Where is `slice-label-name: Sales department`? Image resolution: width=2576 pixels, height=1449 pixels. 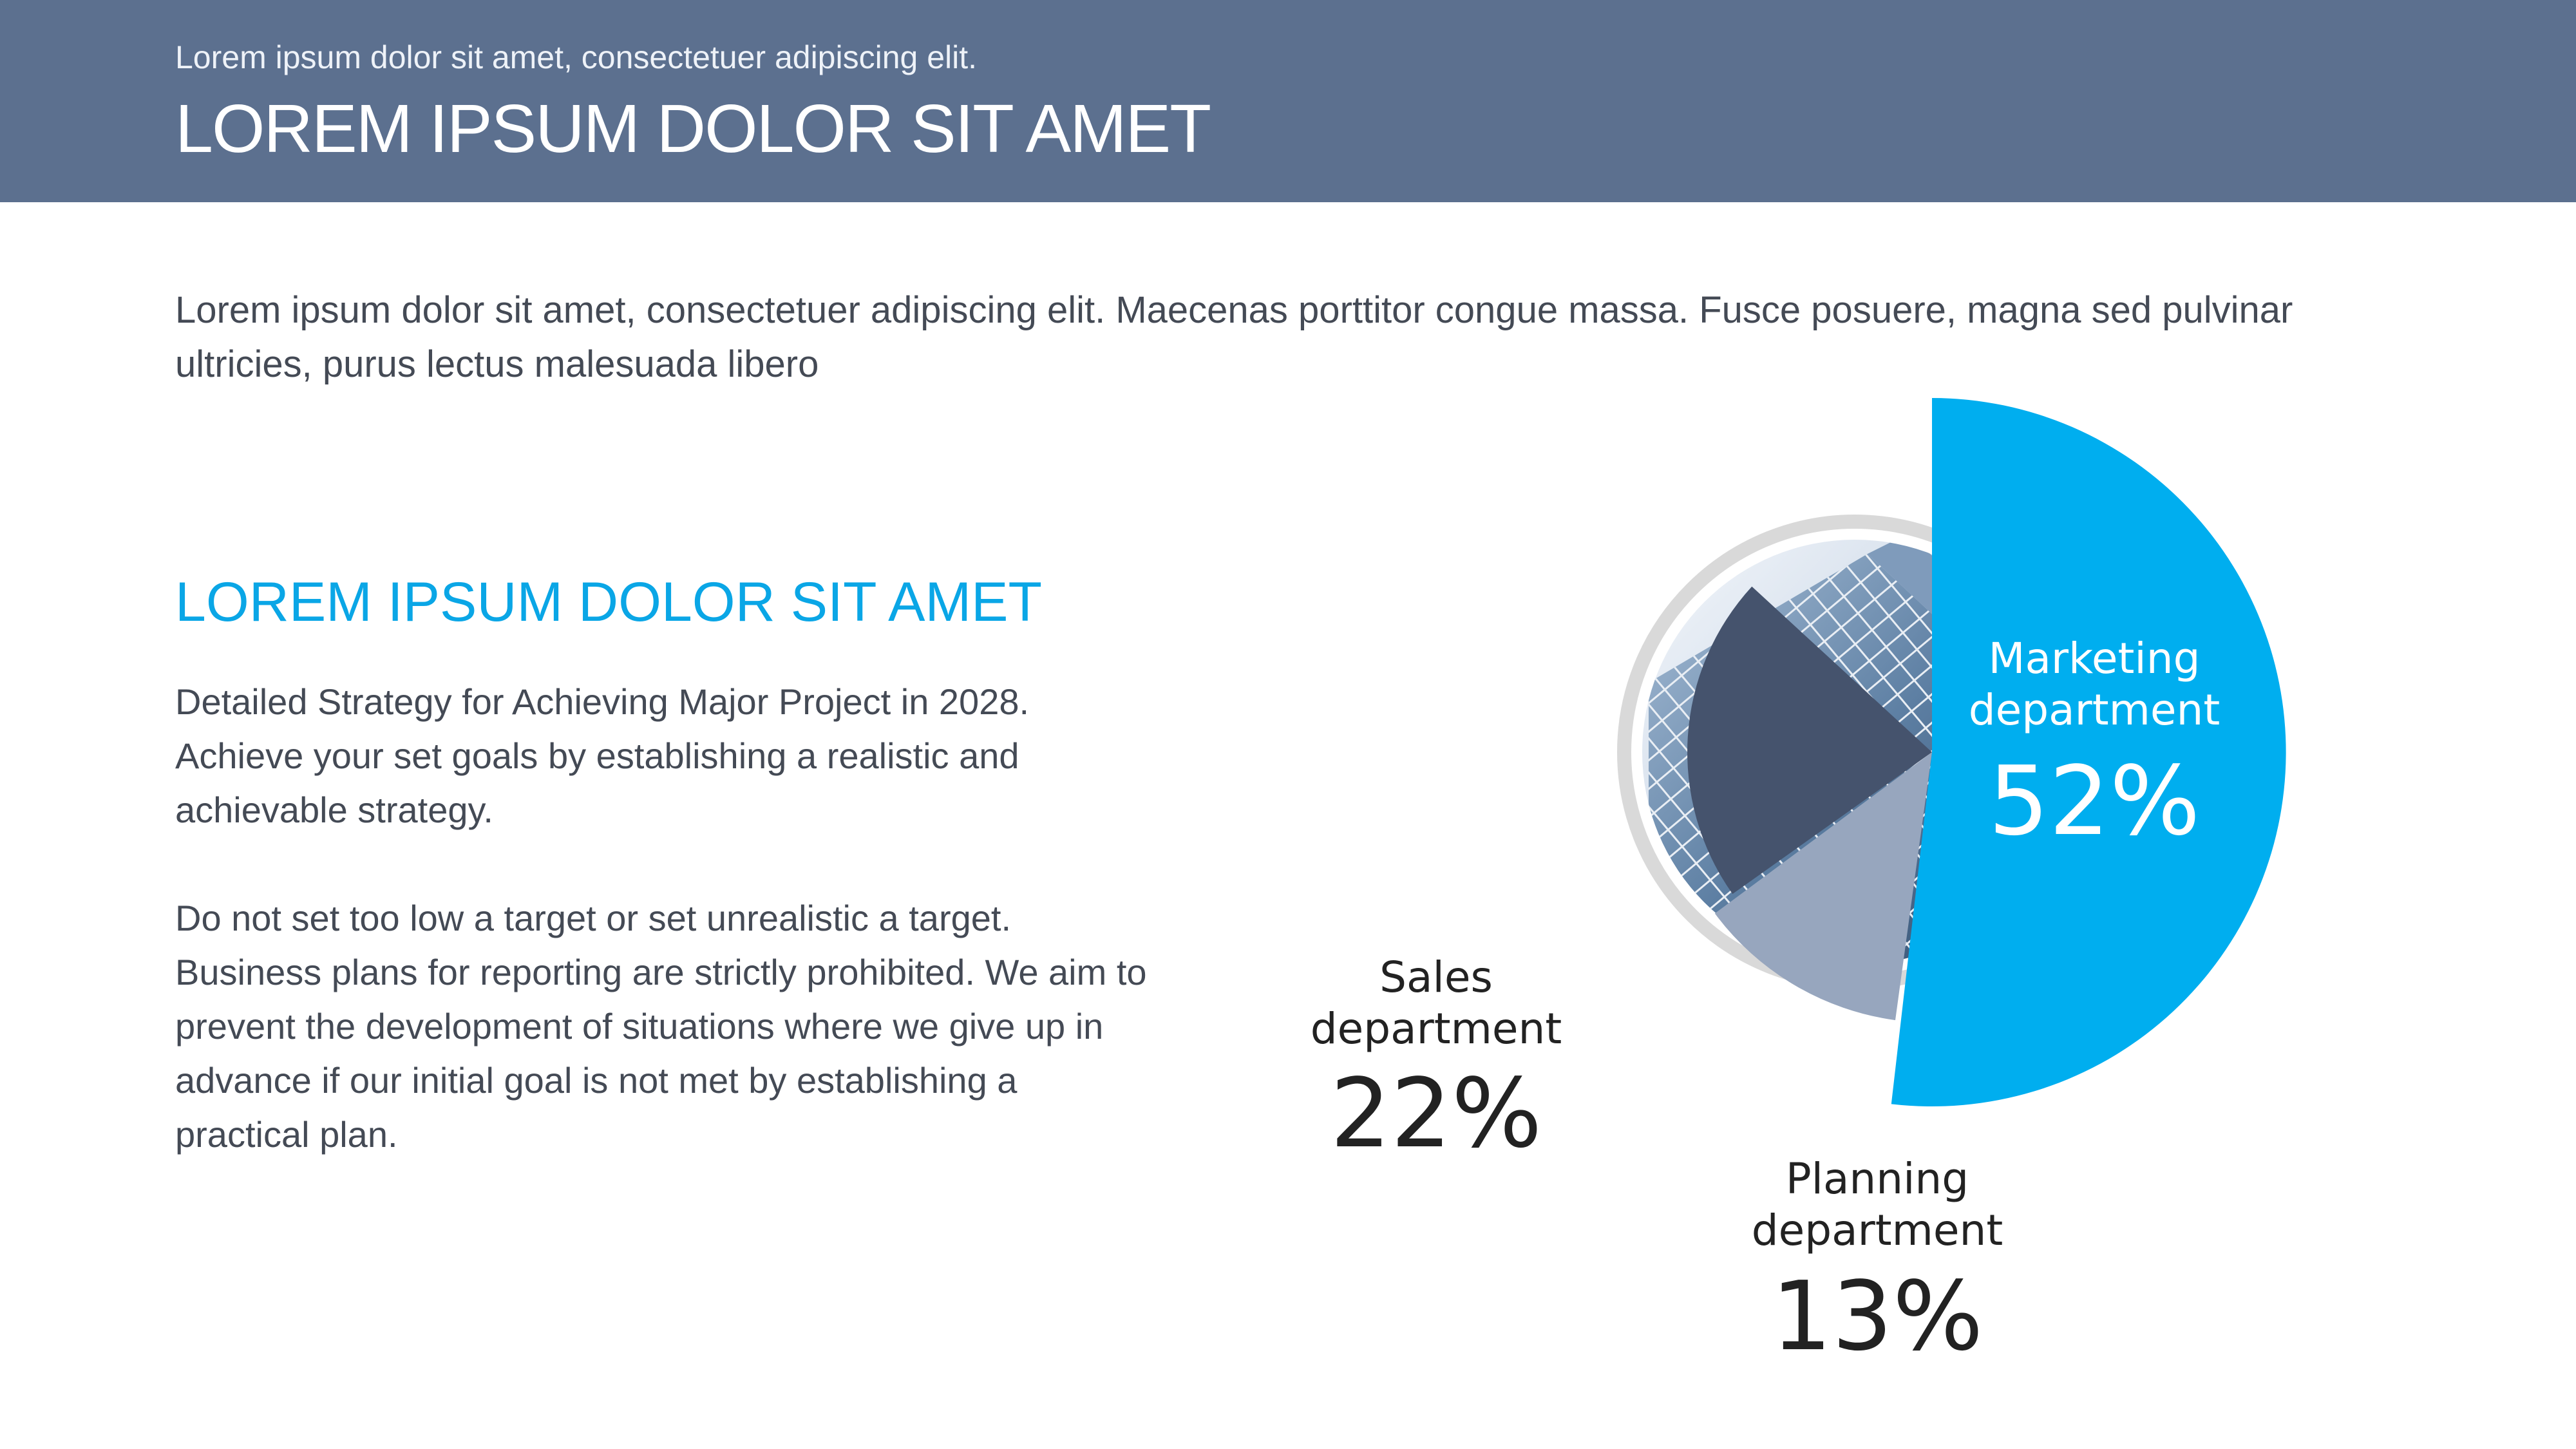 slice-label-name: Sales department is located at coordinates (1436, 1003).